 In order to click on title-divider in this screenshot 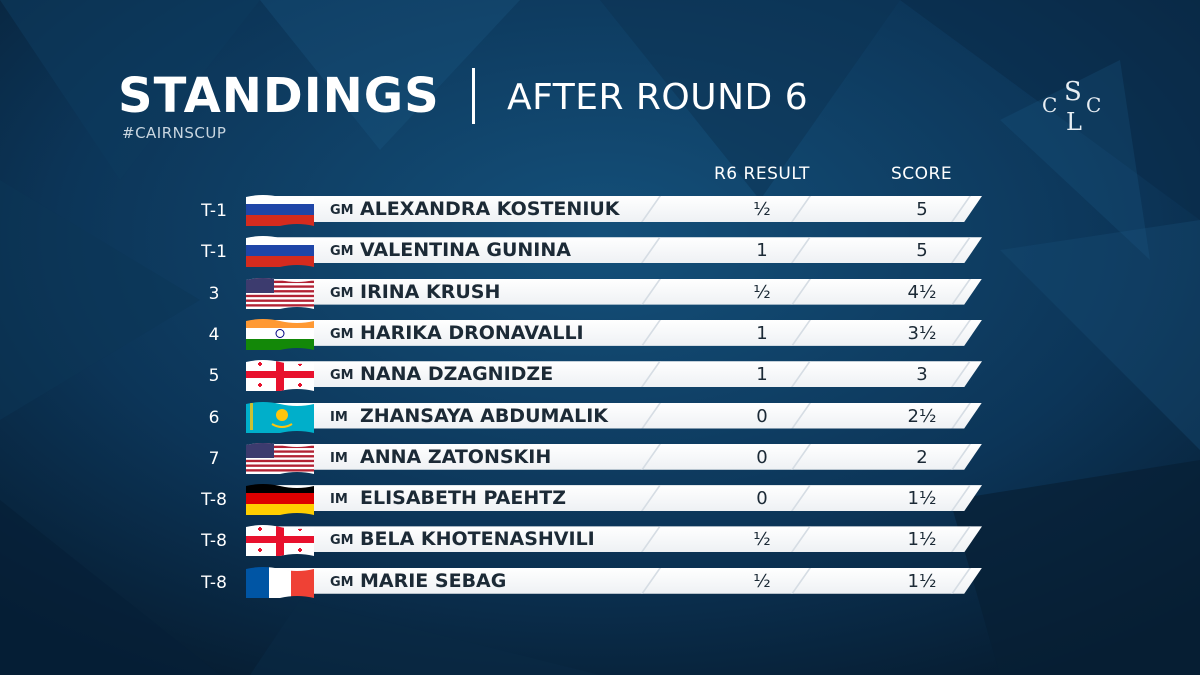, I will do `click(473, 96)`.